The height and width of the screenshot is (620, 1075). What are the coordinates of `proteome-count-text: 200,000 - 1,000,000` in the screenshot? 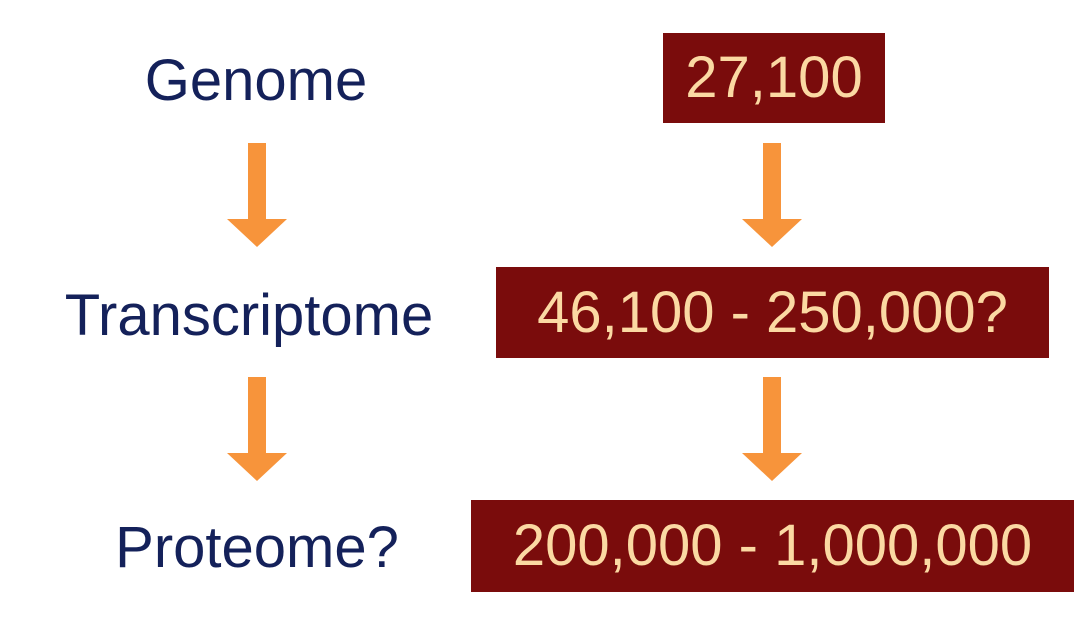 It's located at (772, 545).